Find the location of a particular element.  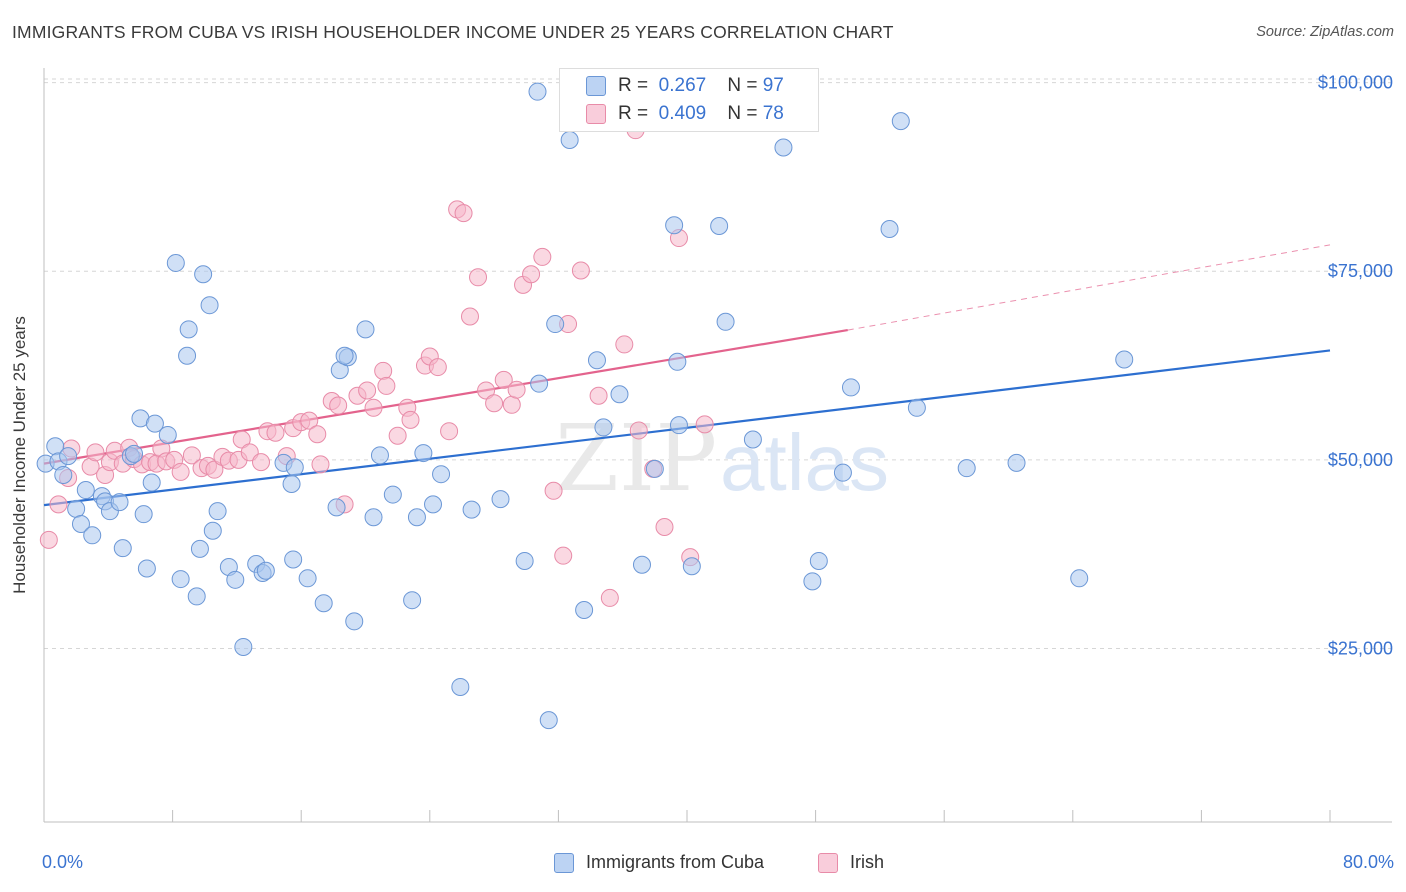

y-tick-label: $100,000 is located at coordinates (1355, 83).